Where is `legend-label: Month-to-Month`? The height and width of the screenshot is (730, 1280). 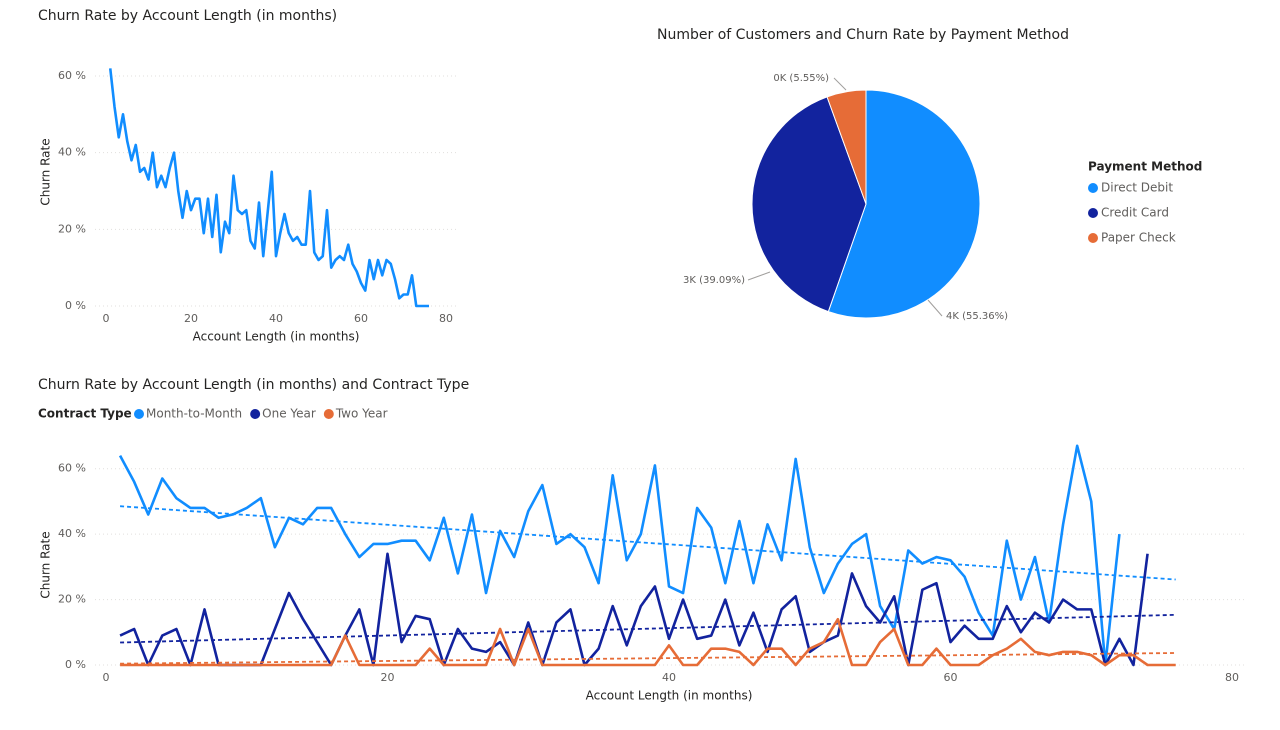
legend-label: Month-to-Month is located at coordinates (194, 414).